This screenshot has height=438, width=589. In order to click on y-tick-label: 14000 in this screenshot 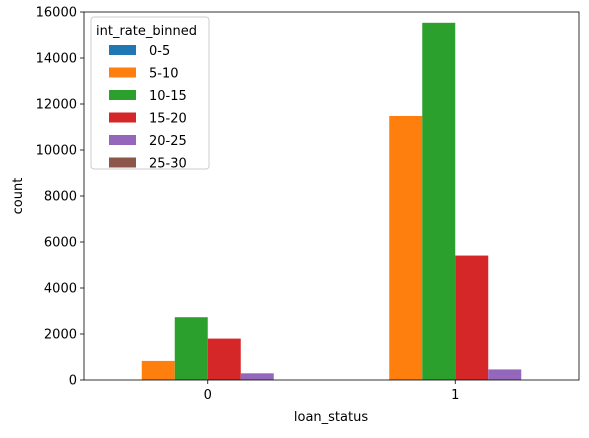, I will do `click(56, 59)`.